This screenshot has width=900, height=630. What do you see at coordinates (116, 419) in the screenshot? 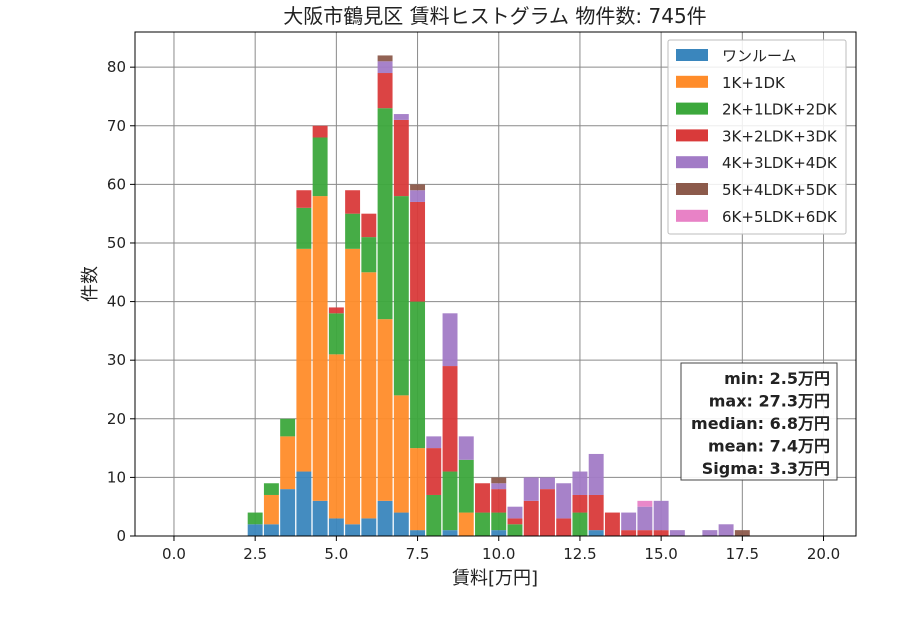
I see `y-tick-label: 20` at bounding box center [116, 419].